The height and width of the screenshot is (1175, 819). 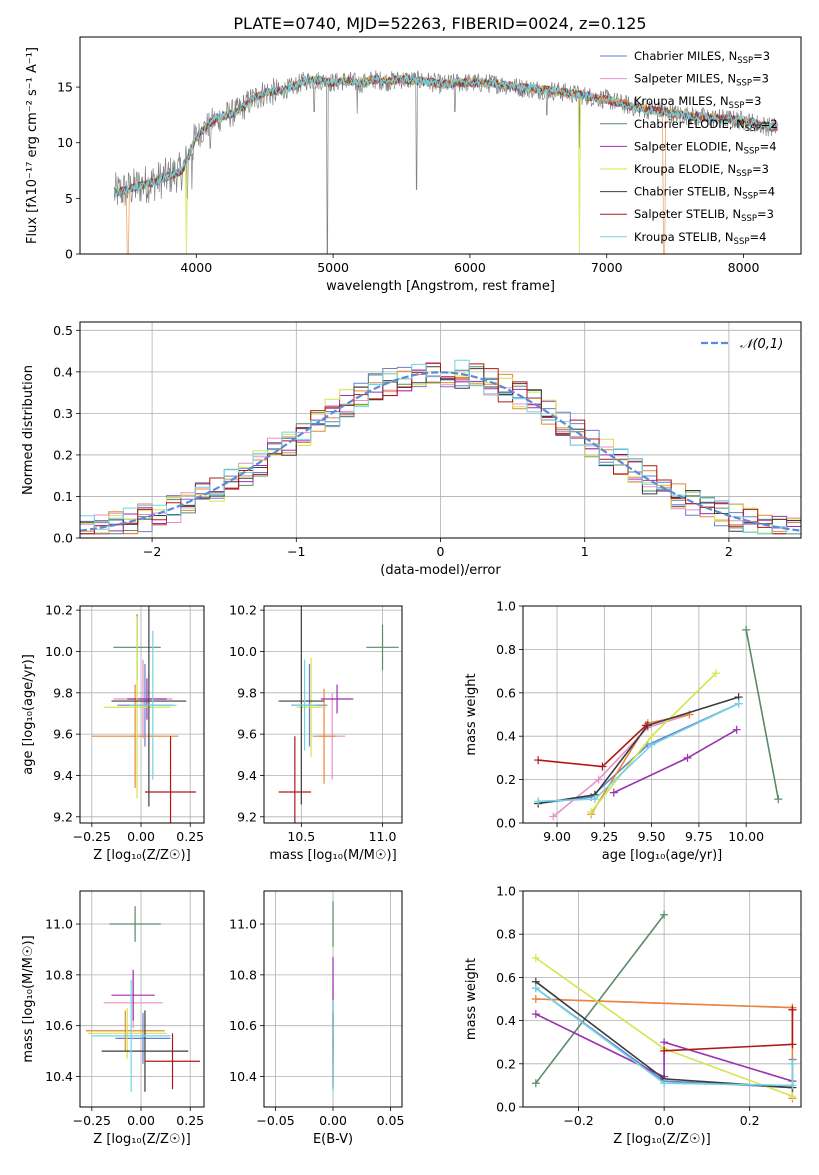 I want to click on spectrum-ytick-label: 10, so click(x=65, y=142).